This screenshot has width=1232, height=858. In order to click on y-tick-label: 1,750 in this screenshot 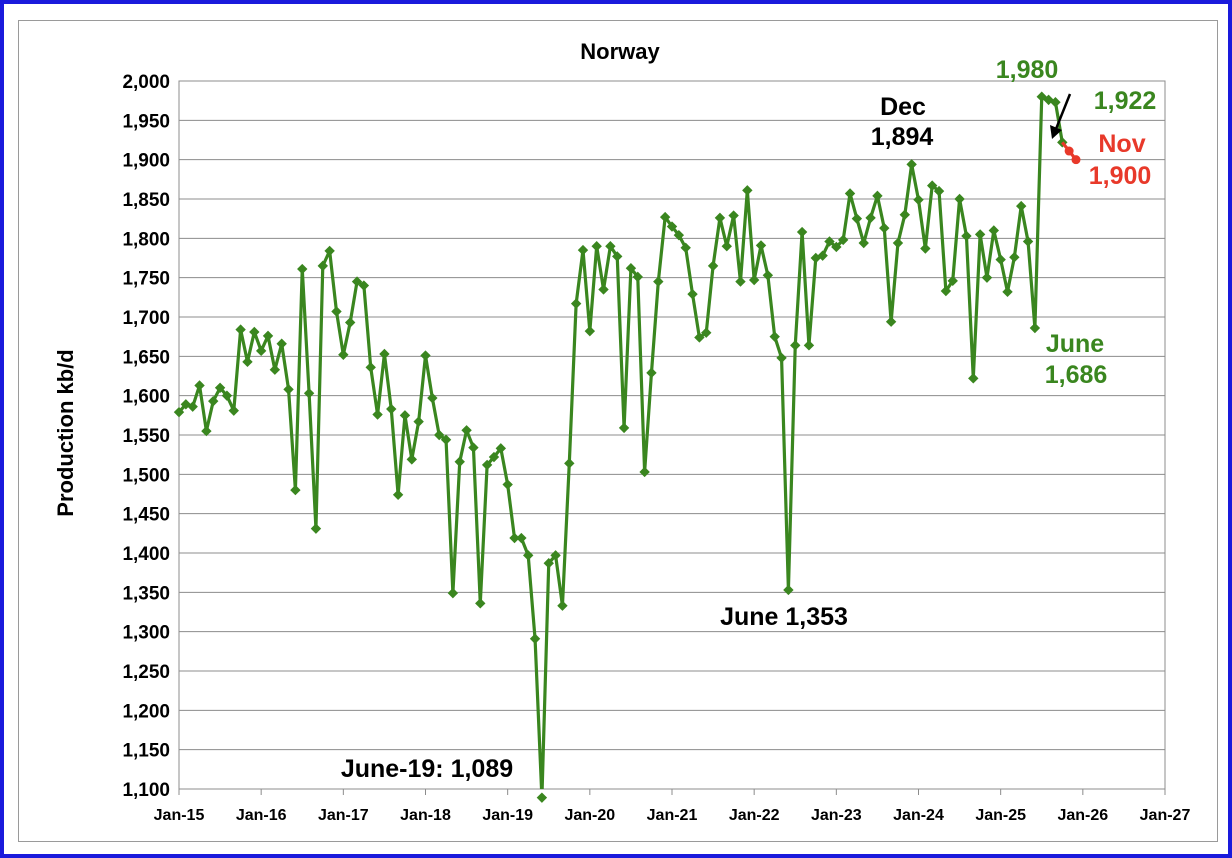, I will do `click(146, 279)`.